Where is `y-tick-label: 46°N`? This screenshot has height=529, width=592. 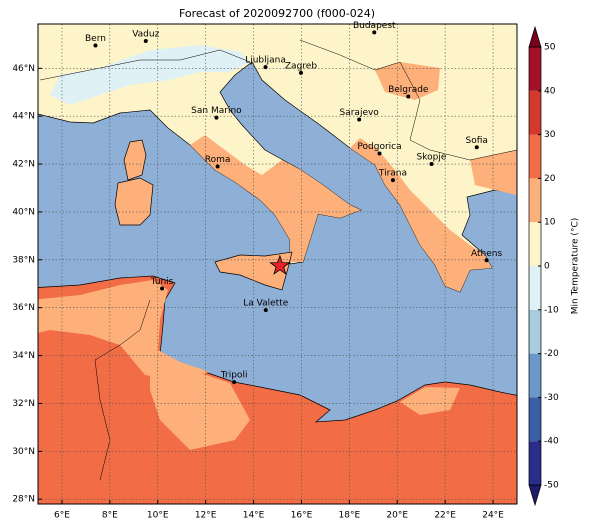
y-tick-label: 46°N is located at coordinates (23, 69).